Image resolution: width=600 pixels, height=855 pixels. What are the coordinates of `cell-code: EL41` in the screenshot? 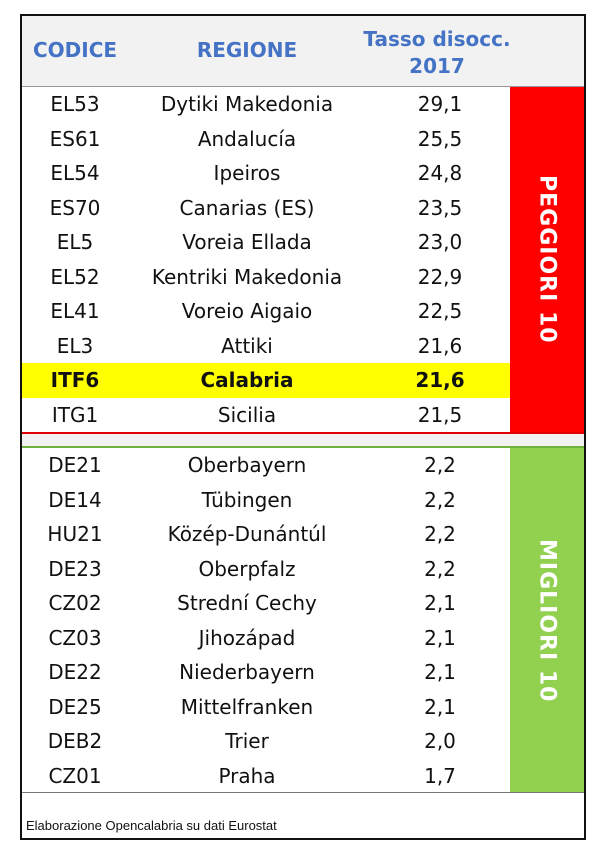 It's located at (75, 311).